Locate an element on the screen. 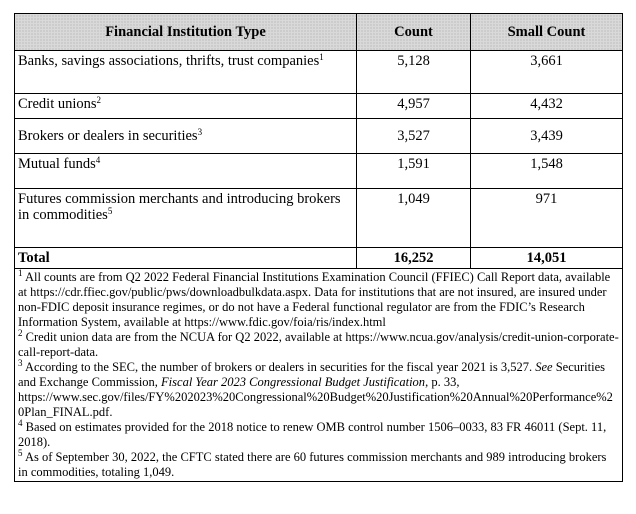 The width and height of the screenshot is (636, 514). total-count: 16,252 is located at coordinates (413, 258).